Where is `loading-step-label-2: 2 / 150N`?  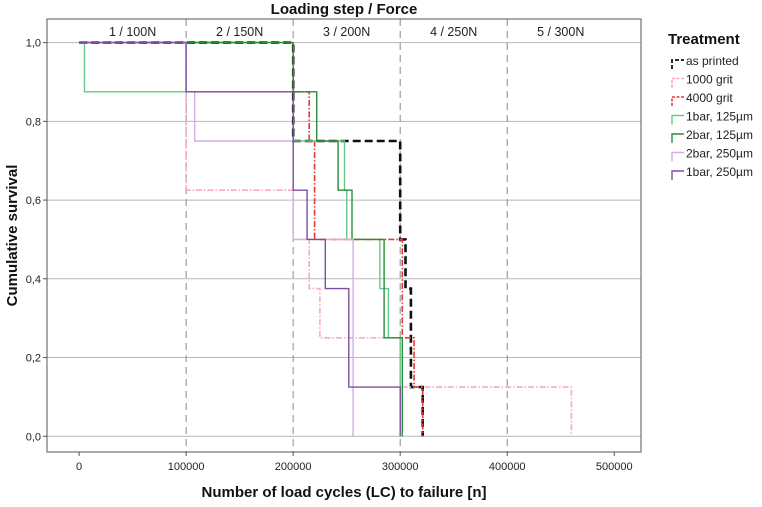
loading-step-label-2: 2 / 150N is located at coordinates (239, 32).